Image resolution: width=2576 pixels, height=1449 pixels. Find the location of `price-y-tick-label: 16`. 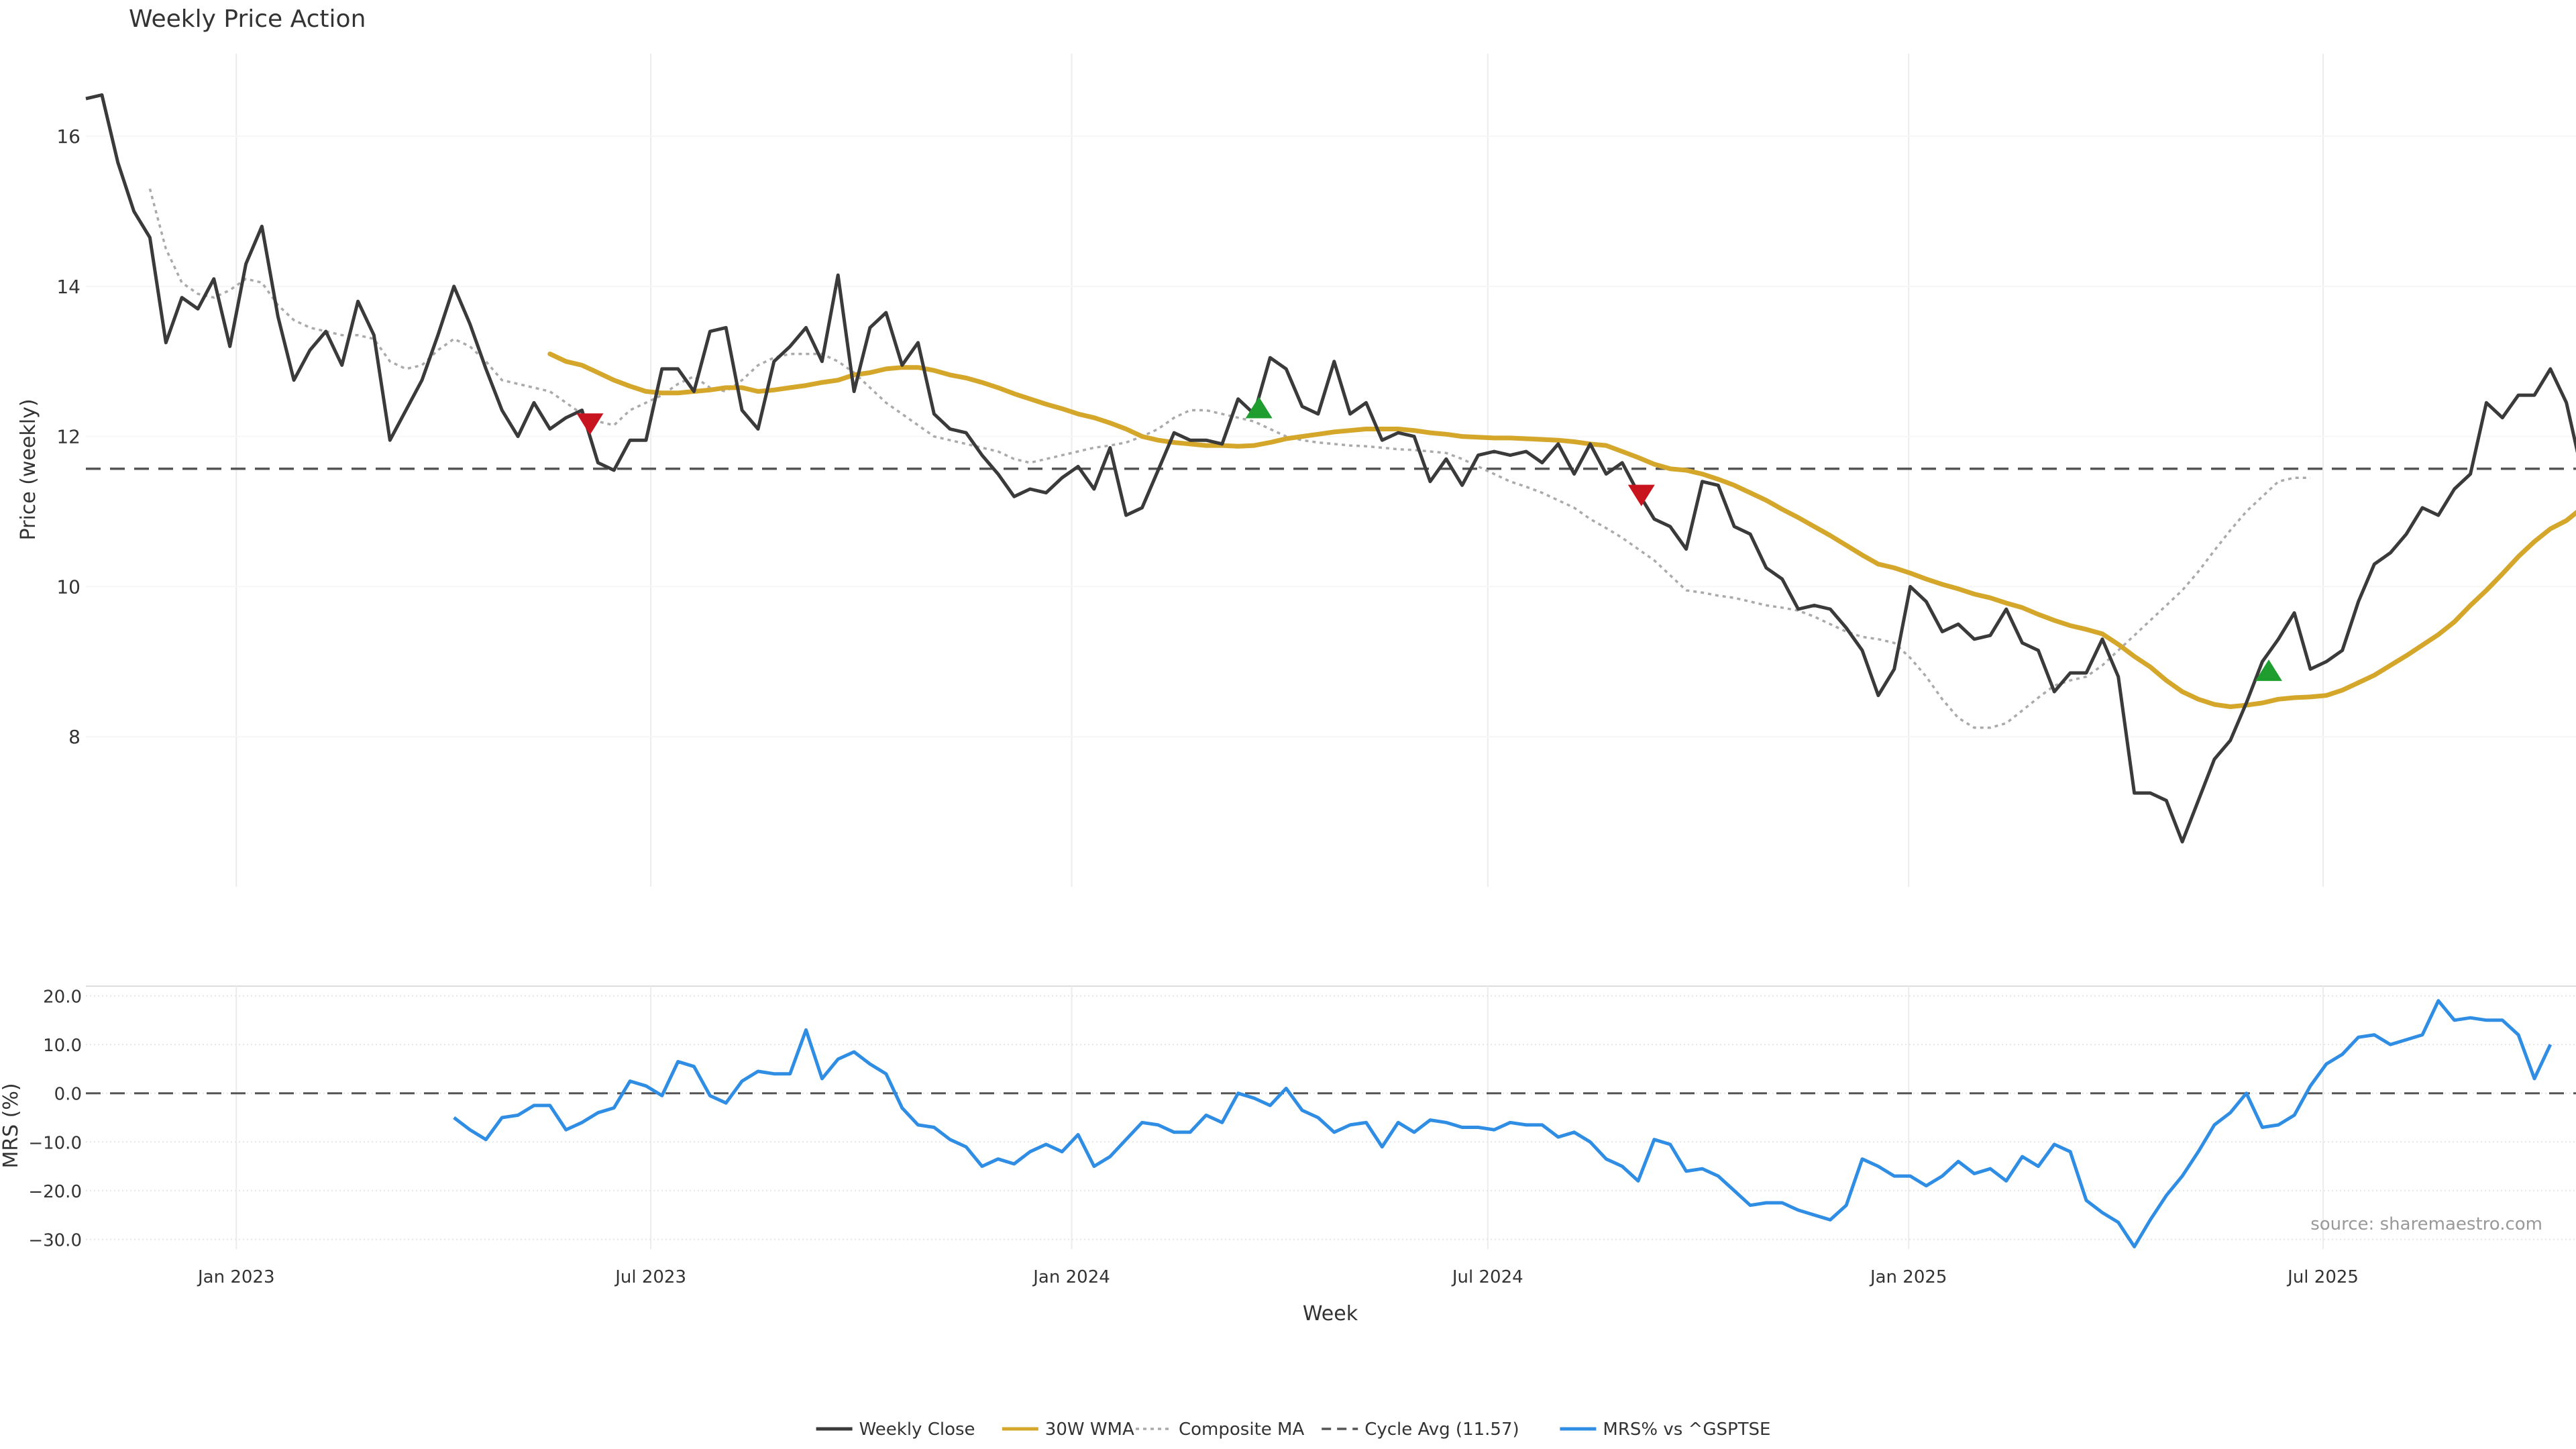

price-y-tick-label: 16 is located at coordinates (68, 136).